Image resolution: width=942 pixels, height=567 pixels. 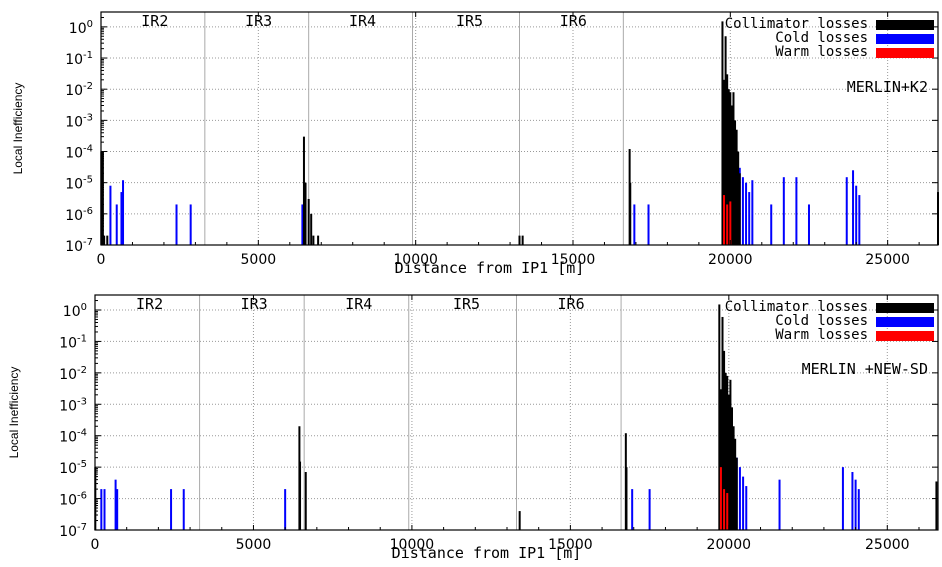 What do you see at coordinates (258, 21) in the screenshot?
I see `ir-label: IR3` at bounding box center [258, 21].